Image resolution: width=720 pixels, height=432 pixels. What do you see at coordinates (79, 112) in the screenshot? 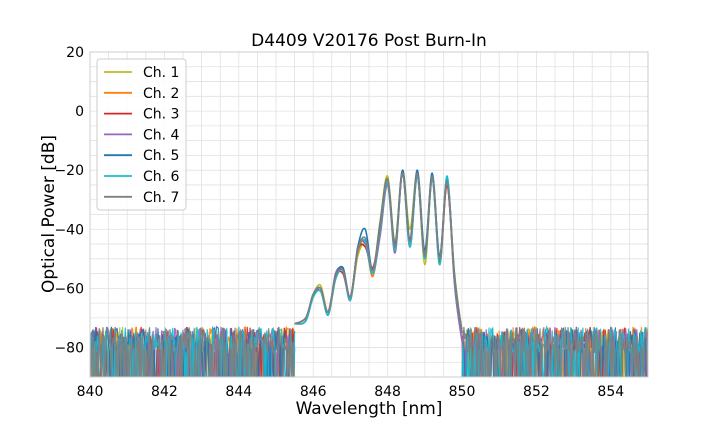
I see `y-tick-label: 0` at bounding box center [79, 112].